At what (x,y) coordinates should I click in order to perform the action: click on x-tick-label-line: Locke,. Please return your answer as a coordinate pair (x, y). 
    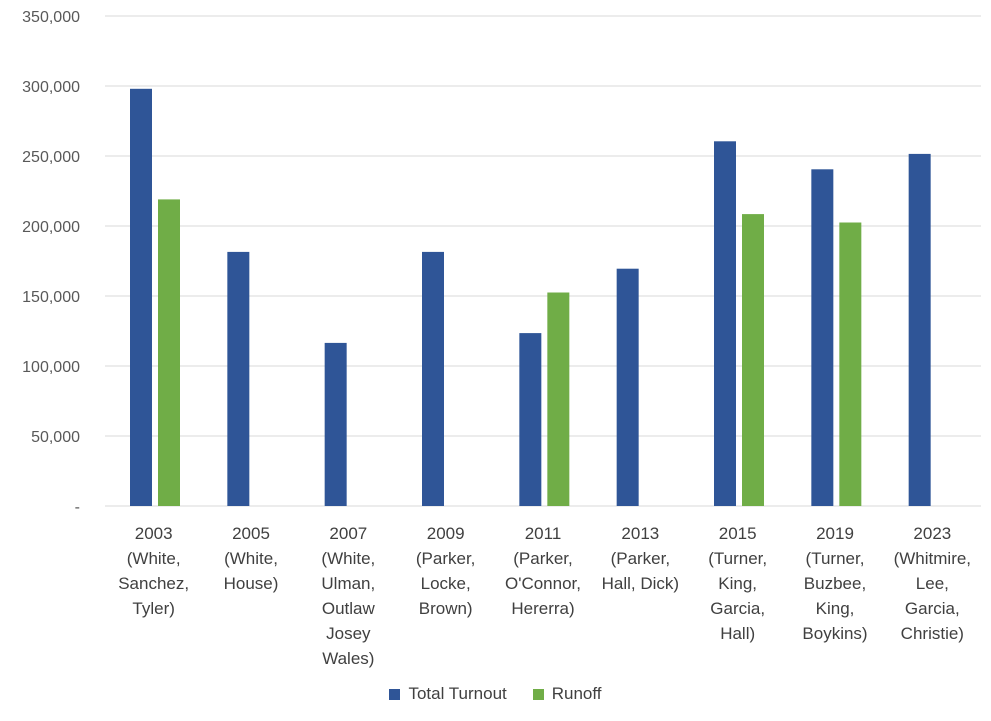
    Looking at the image, I should click on (446, 583).